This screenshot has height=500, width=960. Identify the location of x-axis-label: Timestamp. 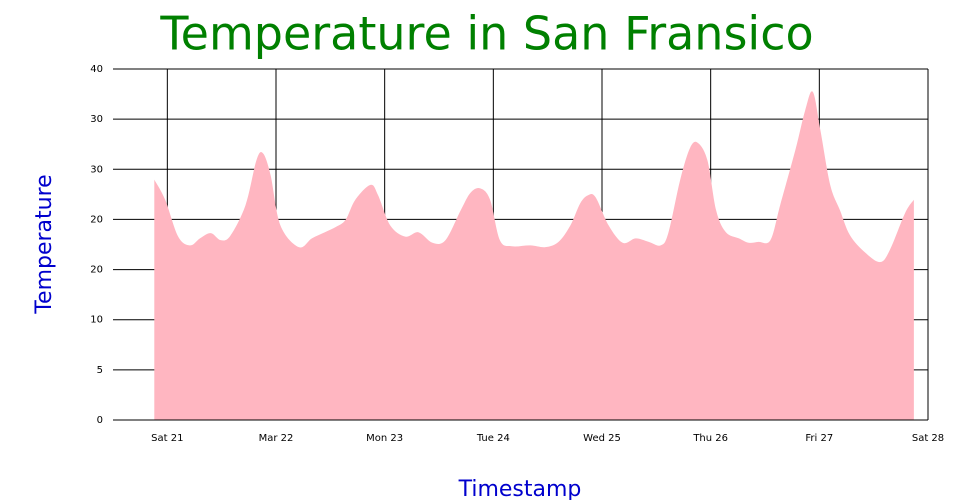
(520, 488).